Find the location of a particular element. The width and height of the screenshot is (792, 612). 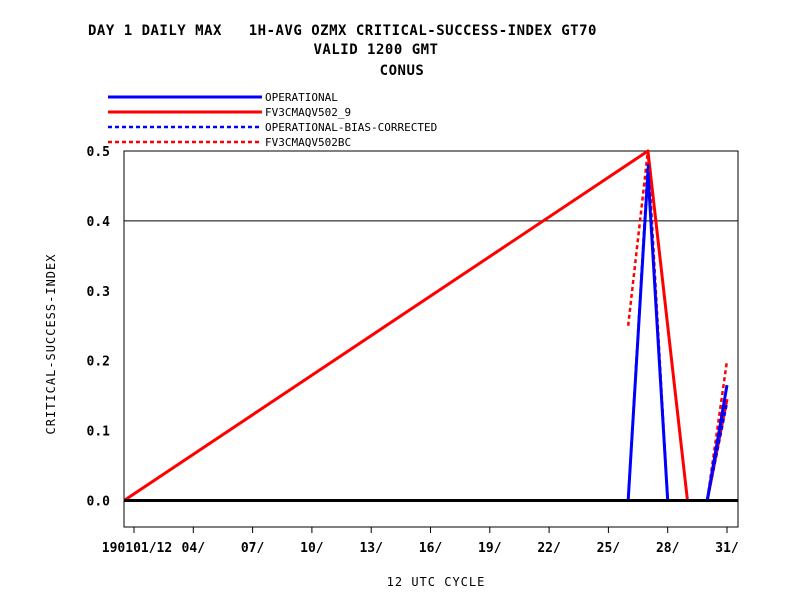

y-axis-label: CRITICAL-SUCCESS-INDEX is located at coordinates (51, 344).